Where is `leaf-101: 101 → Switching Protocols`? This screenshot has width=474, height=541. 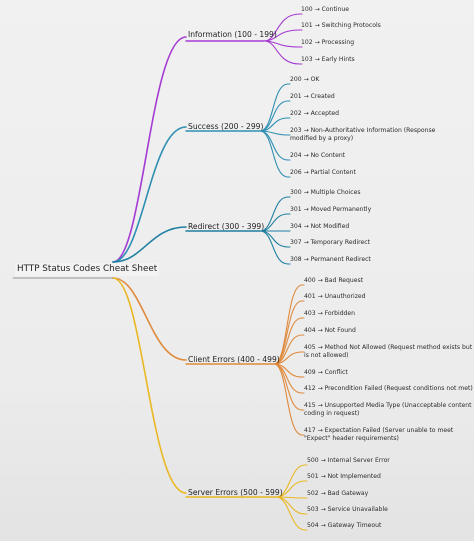
leaf-101: 101 → Switching Protocols is located at coordinates (341, 25).